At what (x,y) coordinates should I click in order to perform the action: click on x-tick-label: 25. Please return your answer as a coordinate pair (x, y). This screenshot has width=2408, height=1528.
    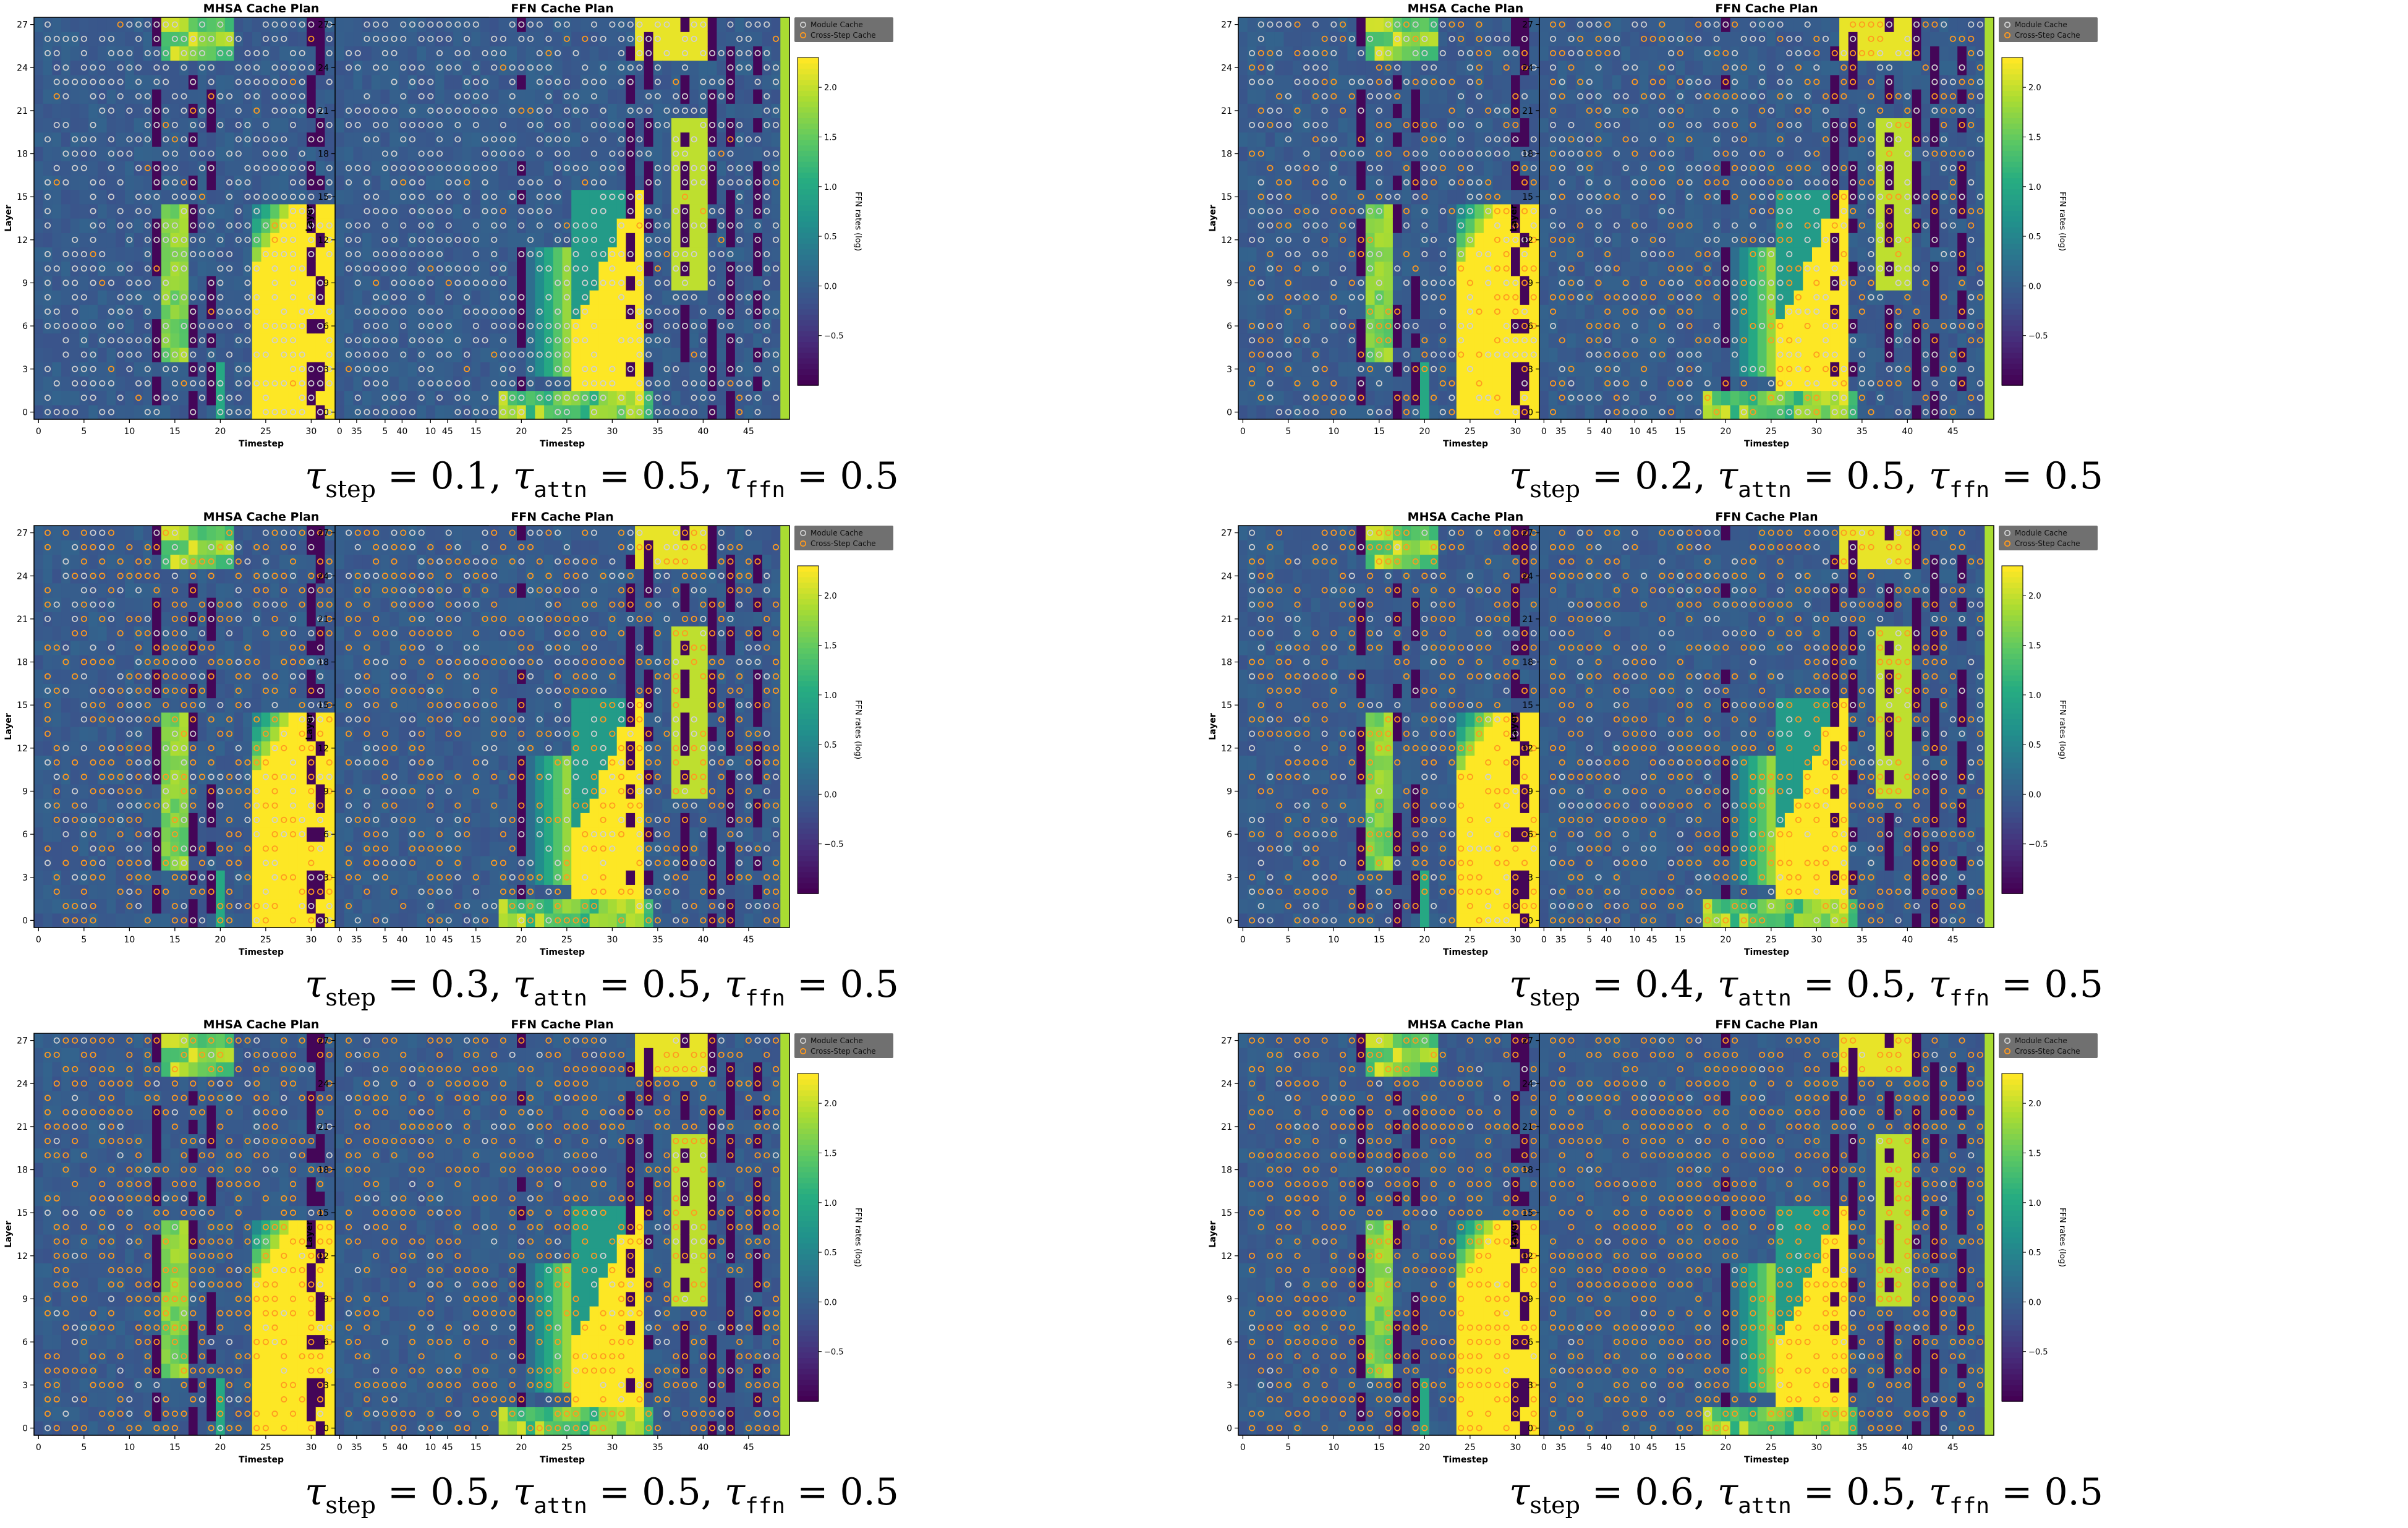
    Looking at the image, I should click on (566, 432).